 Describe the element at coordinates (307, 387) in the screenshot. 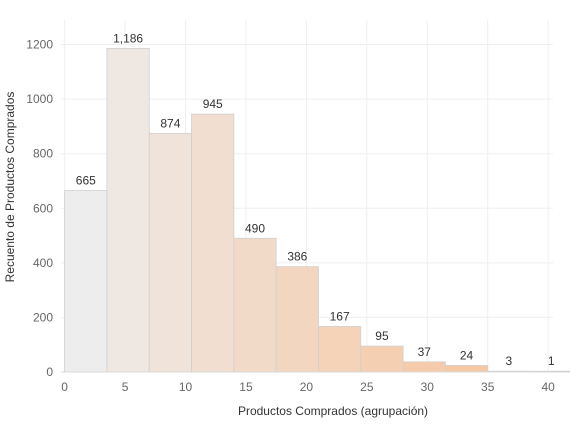

I see `x-tick-label: 20` at that location.